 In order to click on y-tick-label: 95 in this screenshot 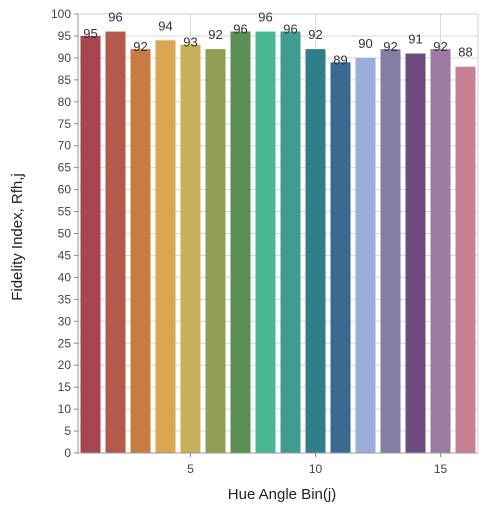, I will do `click(65, 36)`.